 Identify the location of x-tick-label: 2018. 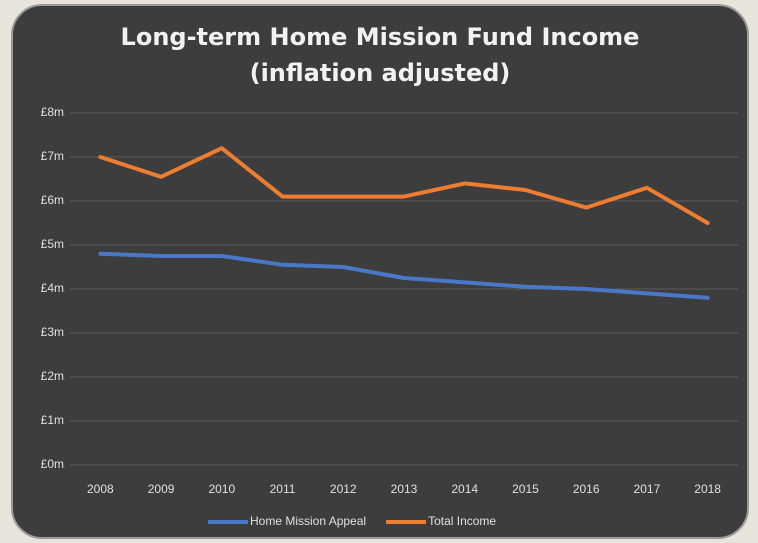
(707, 489).